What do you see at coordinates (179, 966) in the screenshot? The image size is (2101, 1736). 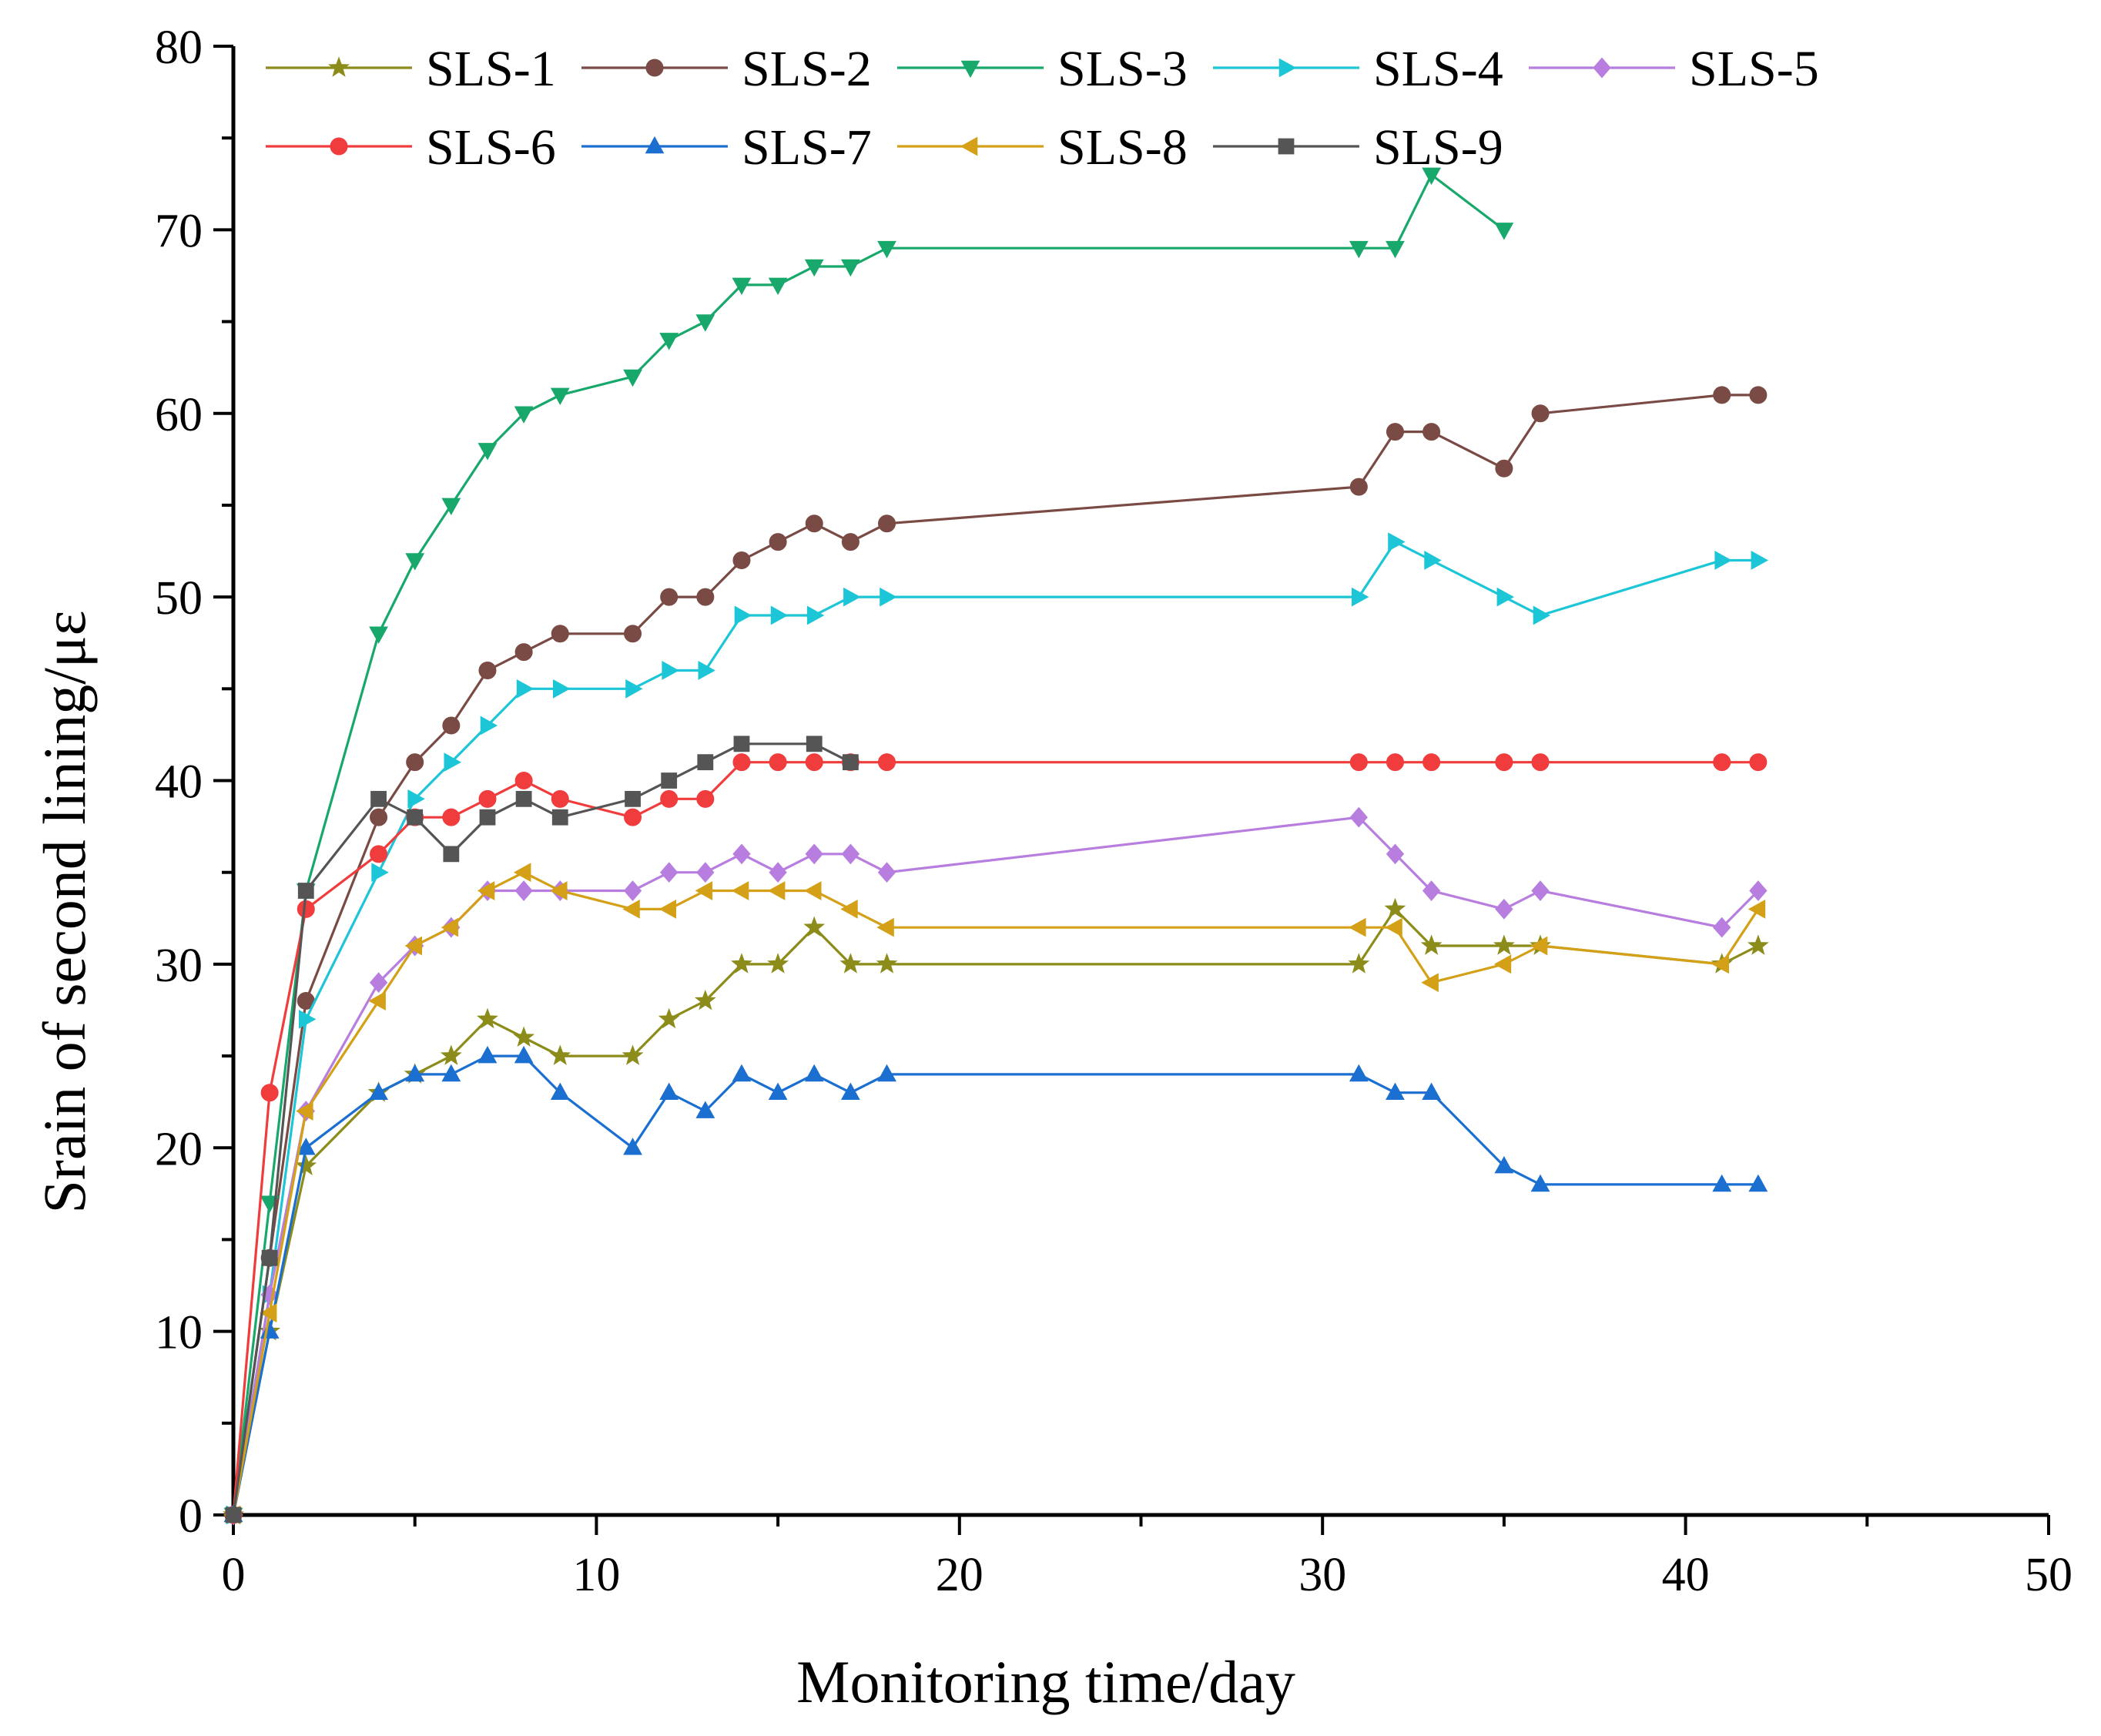 I see `y-tick-label: 30` at bounding box center [179, 966].